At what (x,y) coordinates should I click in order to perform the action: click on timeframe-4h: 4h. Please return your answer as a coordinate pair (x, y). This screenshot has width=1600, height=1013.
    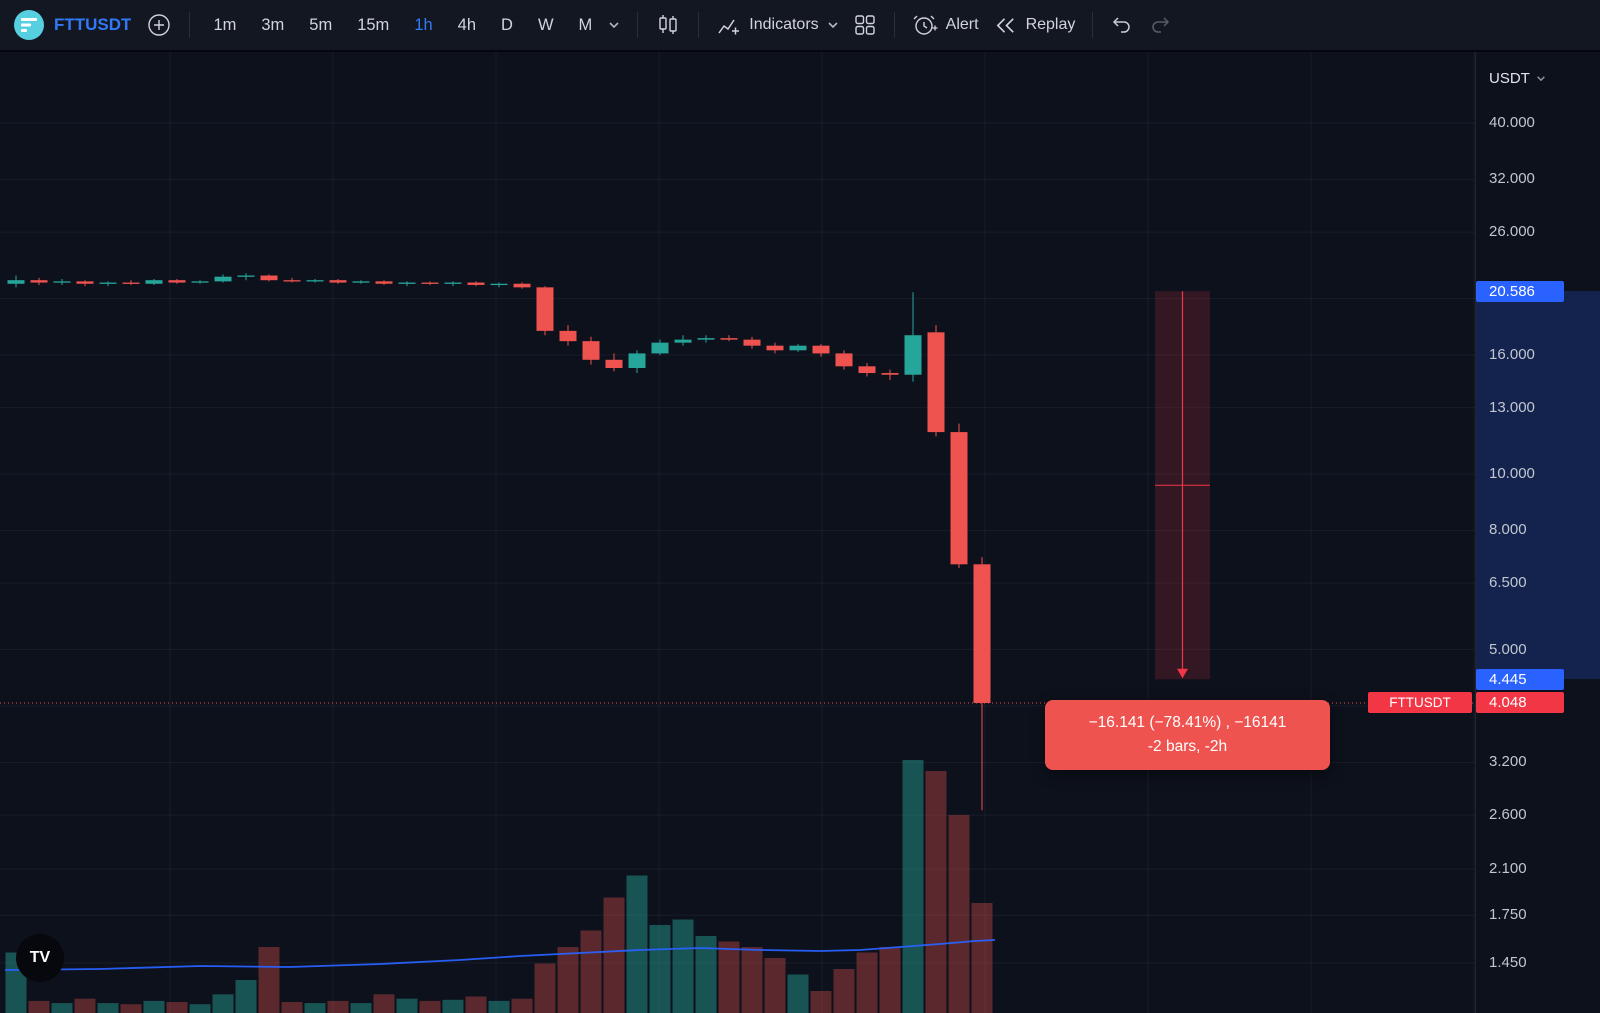
    Looking at the image, I should click on (467, 25).